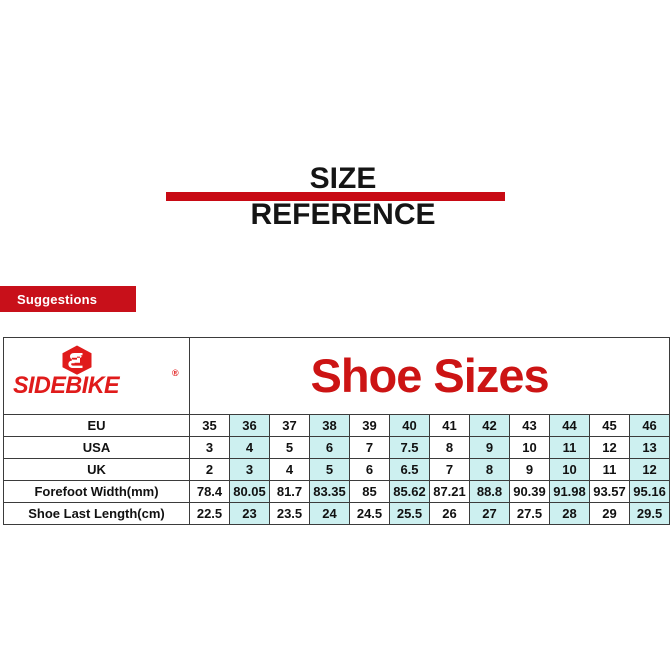 This screenshot has height=672, width=672. What do you see at coordinates (649, 491) in the screenshot?
I see `cell-forefoot-12: 95.16` at bounding box center [649, 491].